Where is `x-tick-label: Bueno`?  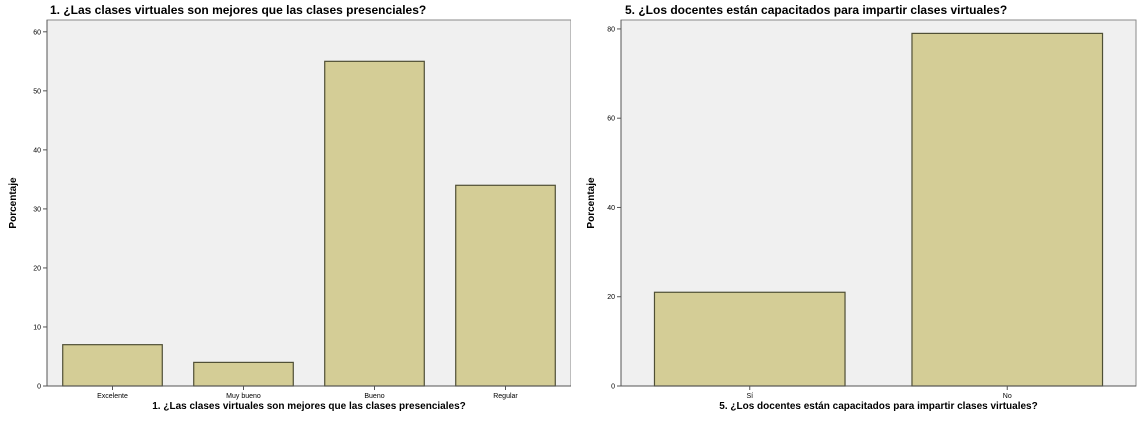
x-tick-label: Bueno is located at coordinates (374, 396).